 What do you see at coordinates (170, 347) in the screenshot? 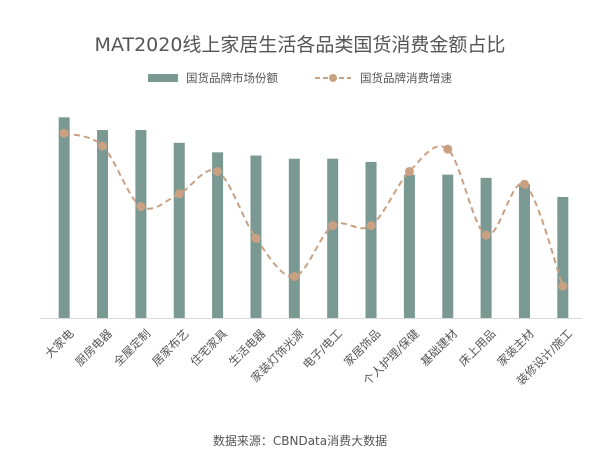
I see `category-label-3: 居家布艺` at bounding box center [170, 347].